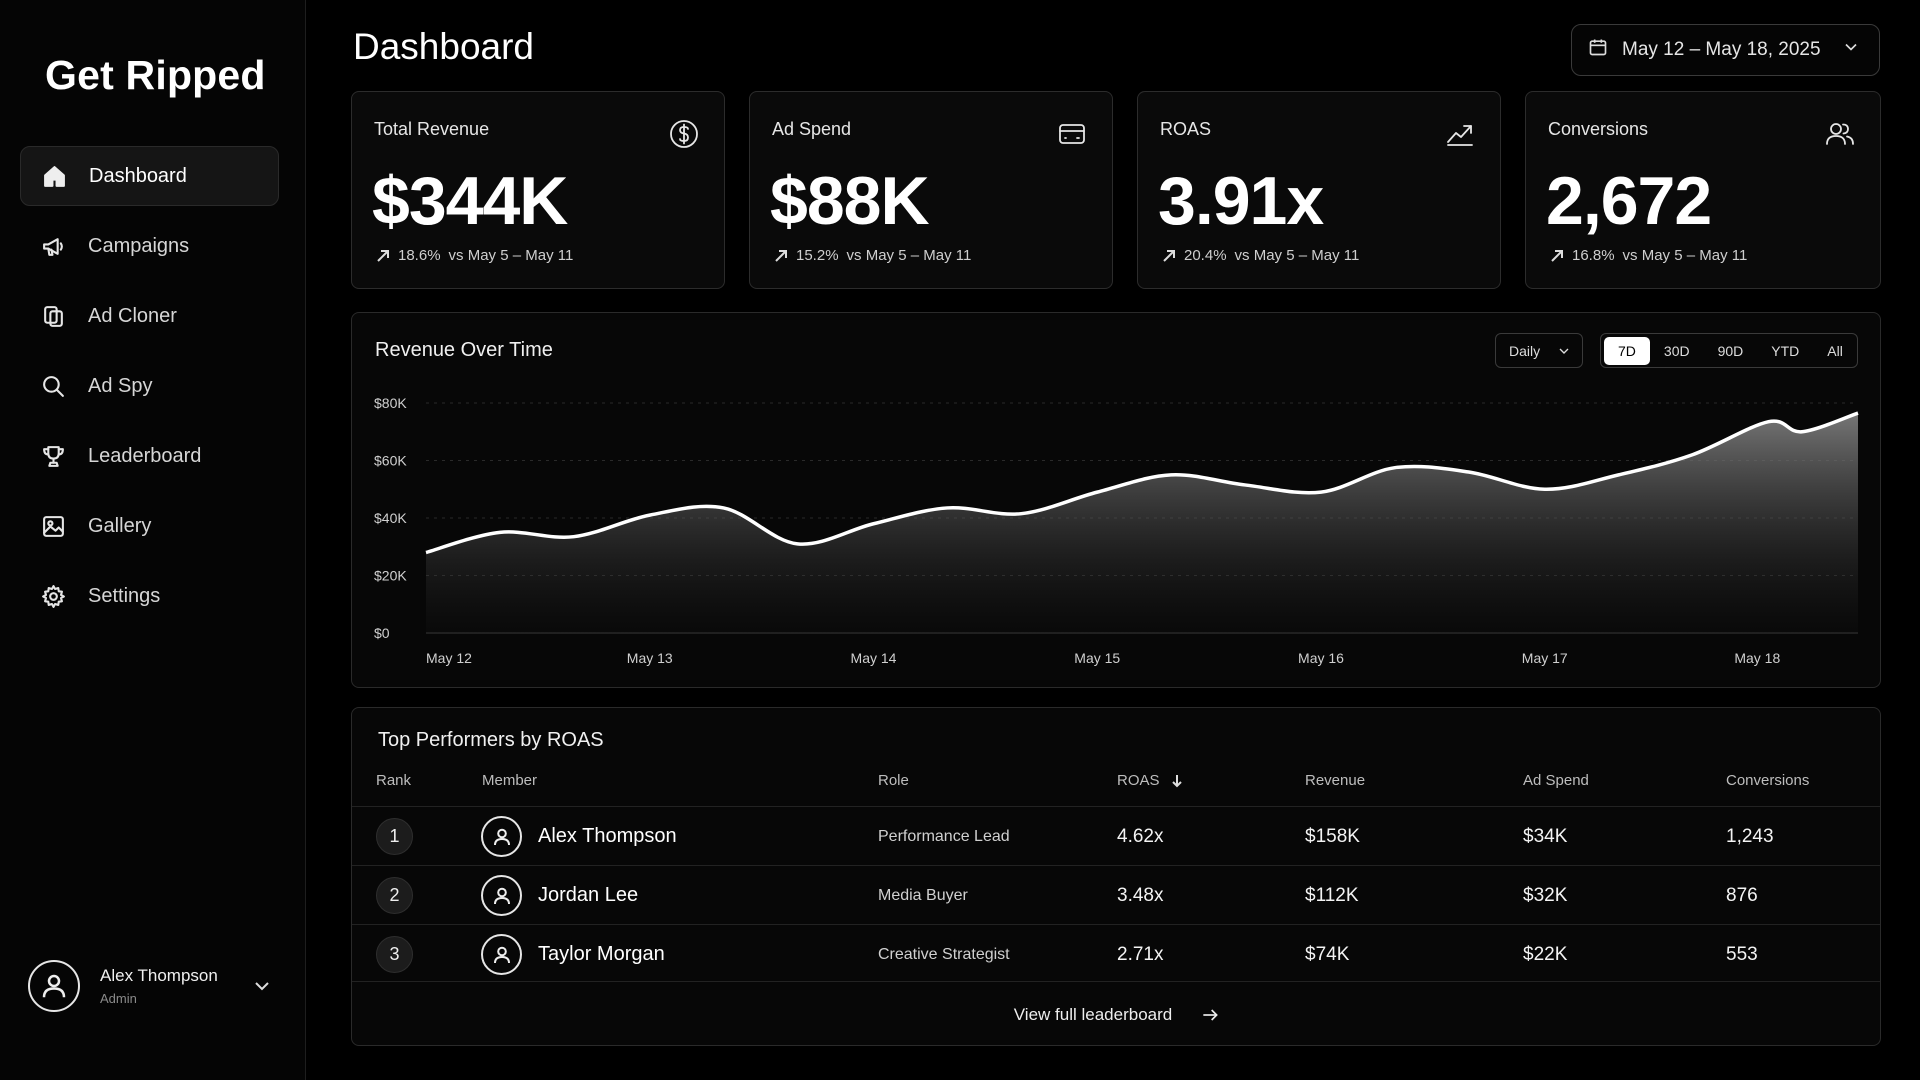 This screenshot has width=1920, height=1080. I want to click on conversions-cell: 1,243, so click(1750, 836).